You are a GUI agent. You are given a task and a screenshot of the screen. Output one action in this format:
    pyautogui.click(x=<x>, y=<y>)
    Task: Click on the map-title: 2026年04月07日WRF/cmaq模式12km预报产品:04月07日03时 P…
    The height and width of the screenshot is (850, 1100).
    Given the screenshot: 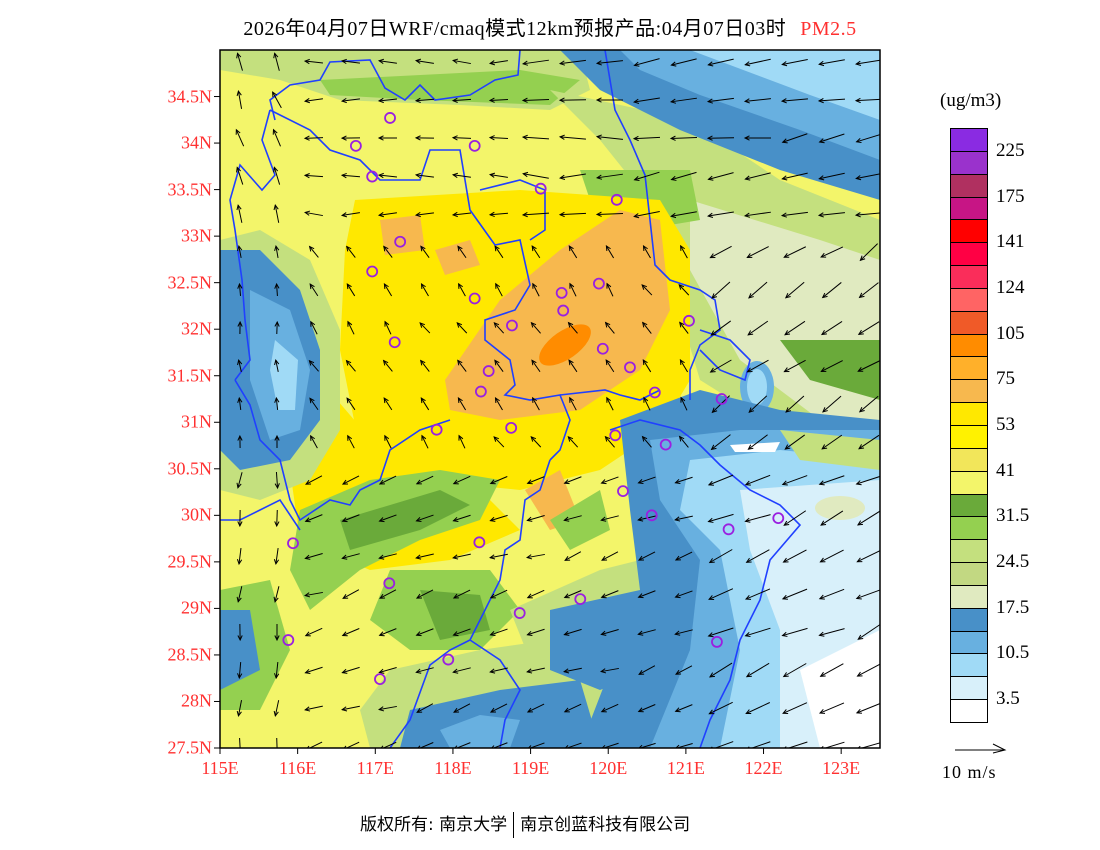 What is the action you would take?
    pyautogui.click(x=550, y=26)
    